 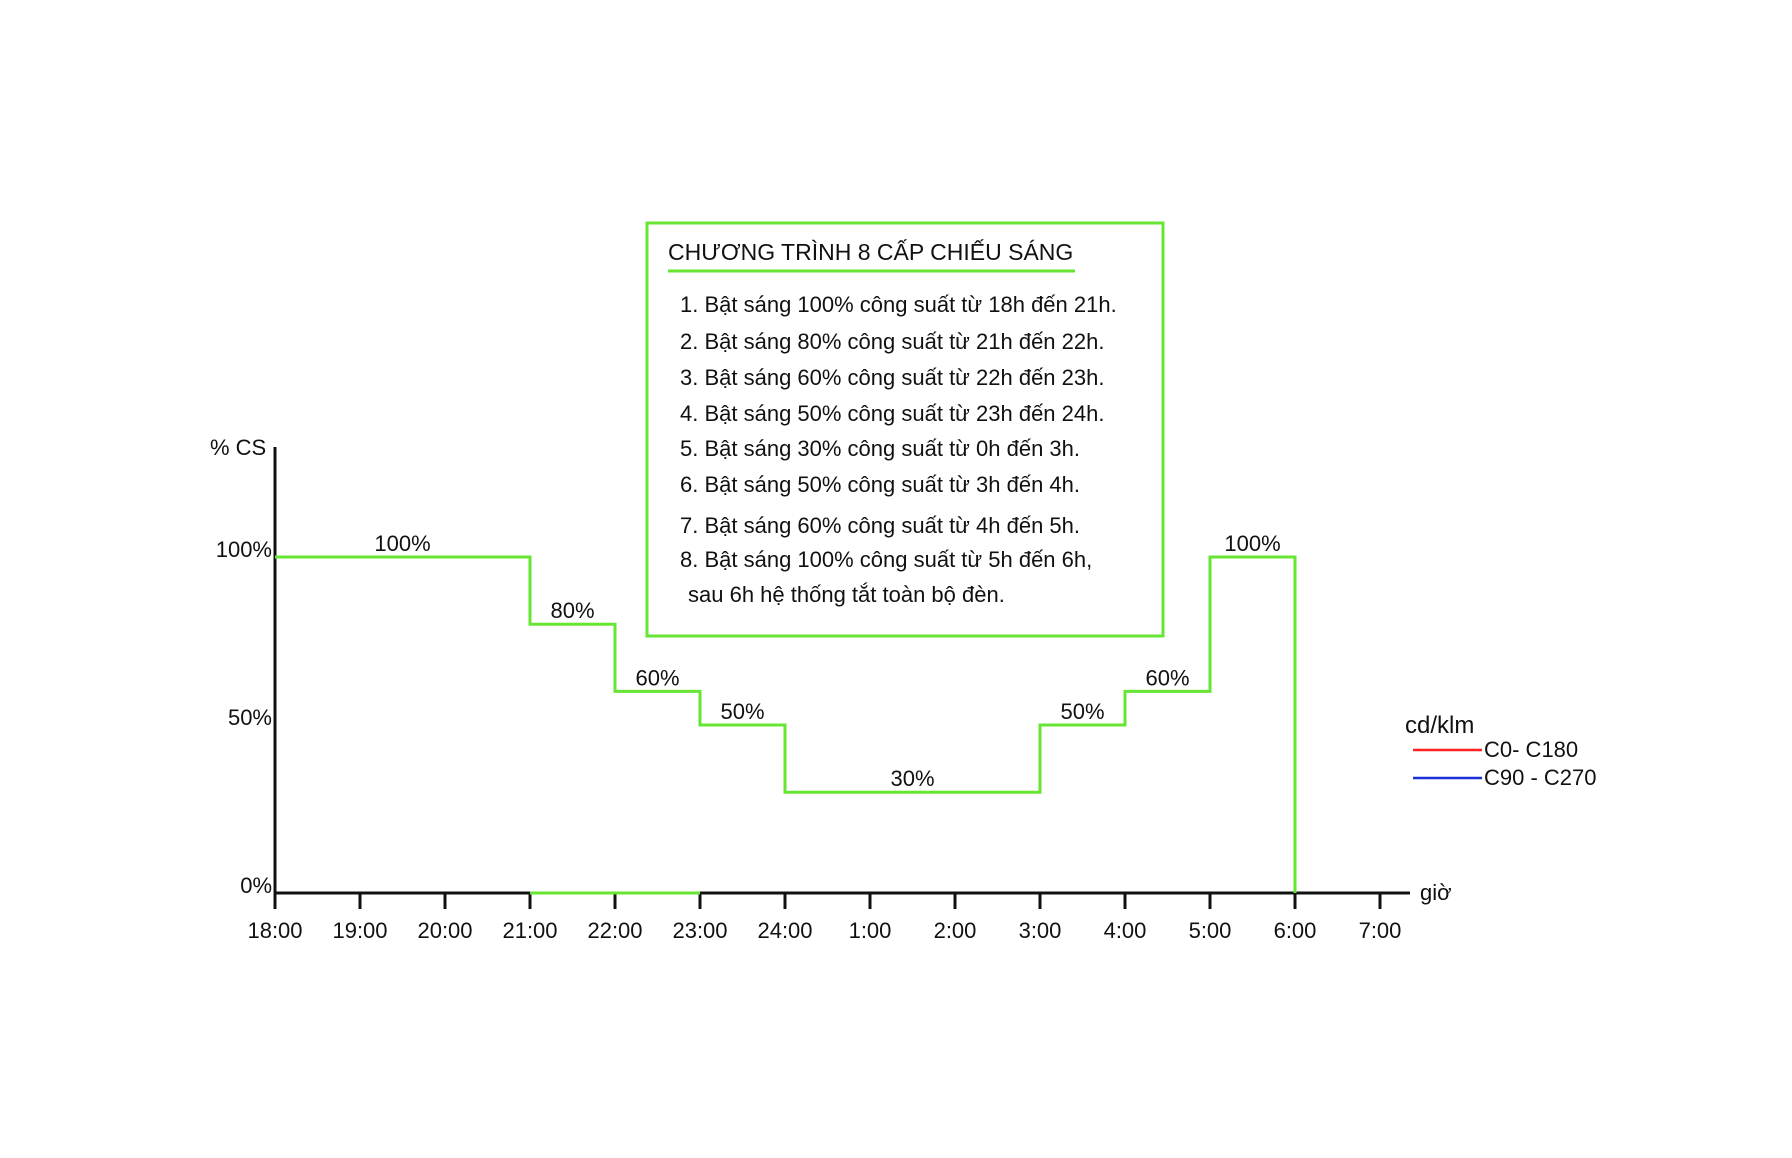 I want to click on y-axis-label: % CS, so click(x=238, y=447).